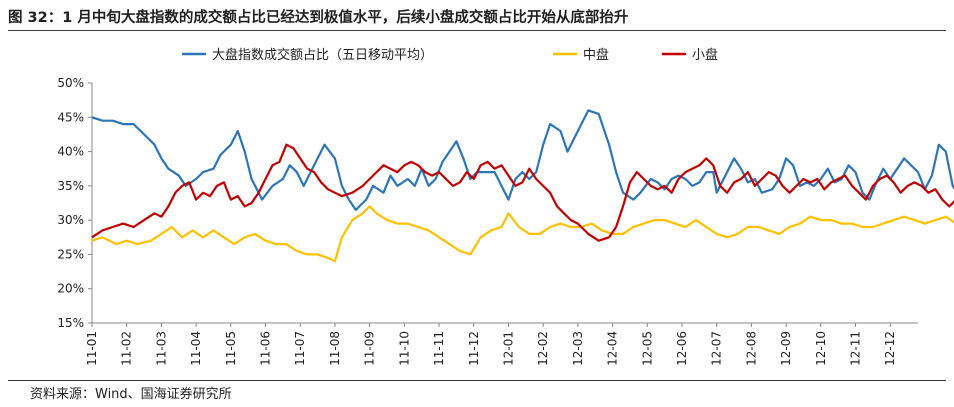 This screenshot has height=407, width=954. I want to click on legend-label-2: 中盘, so click(596, 55).